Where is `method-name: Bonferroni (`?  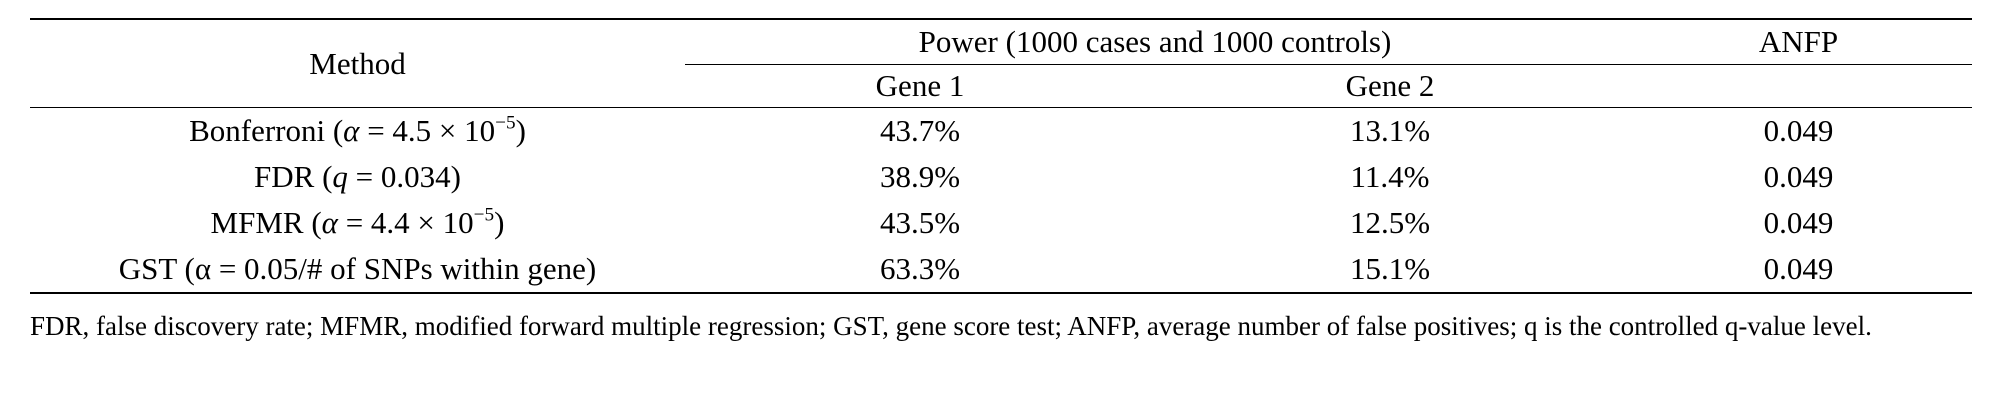
method-name: Bonferroni ( is located at coordinates (266, 131).